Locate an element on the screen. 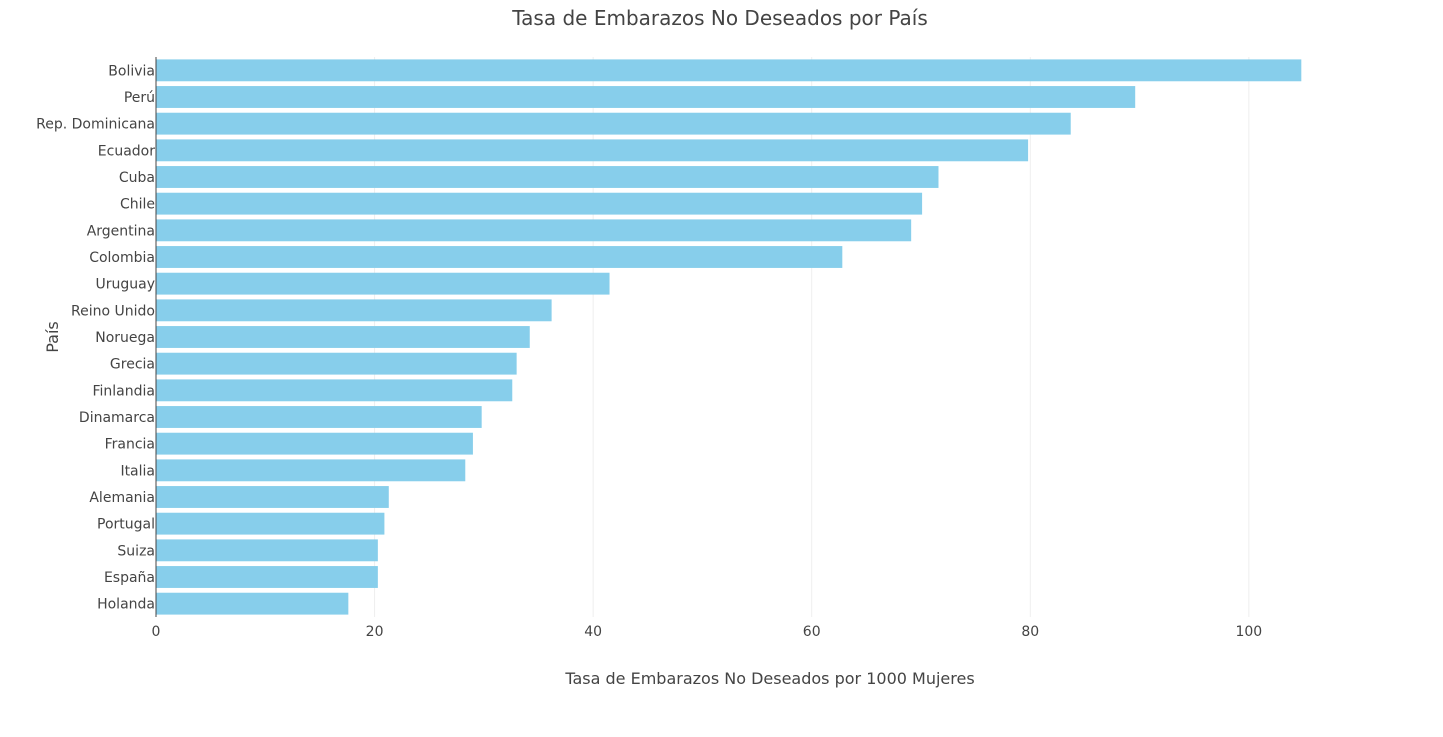  y-tick-label: Italia is located at coordinates (137, 471).